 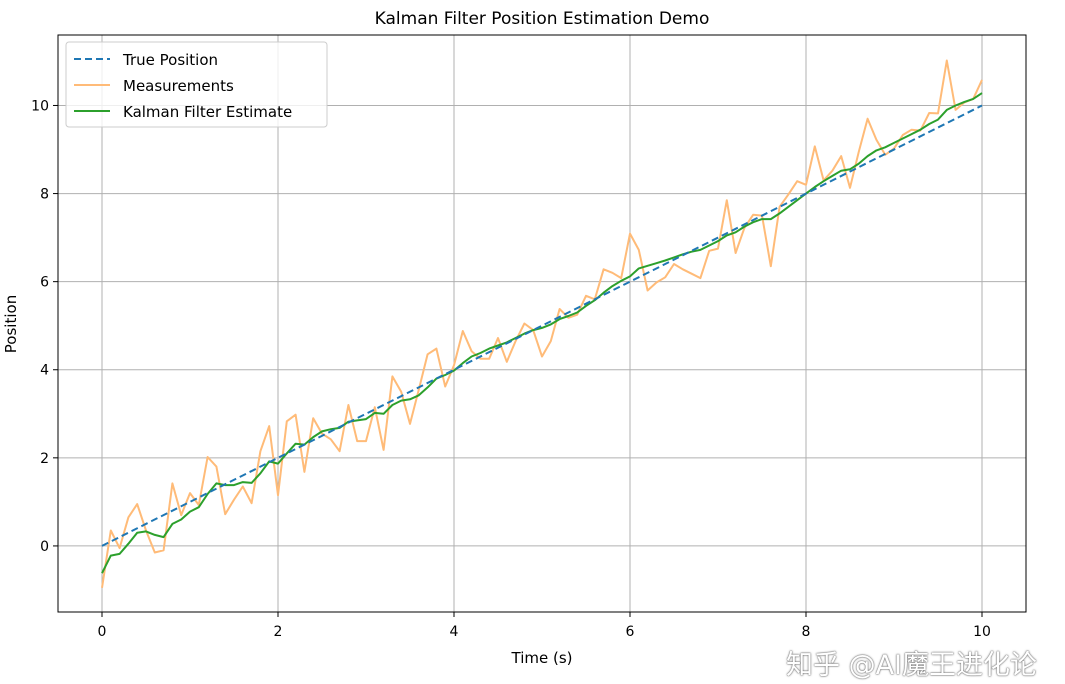 What do you see at coordinates (44, 283) in the screenshot?
I see `y-tick-label: 6` at bounding box center [44, 283].